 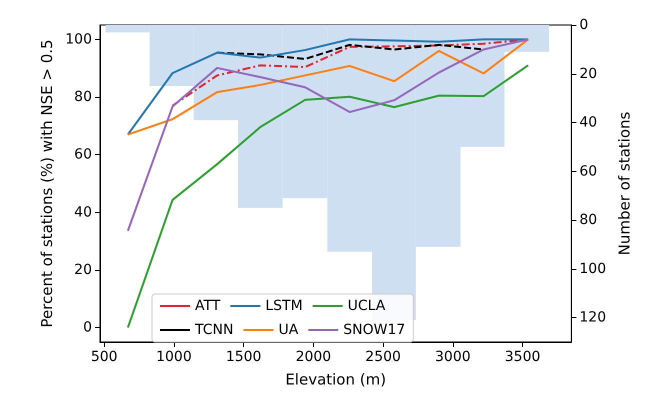 What do you see at coordinates (83, 97) in the screenshot?
I see `y-tick-label: 80` at bounding box center [83, 97].